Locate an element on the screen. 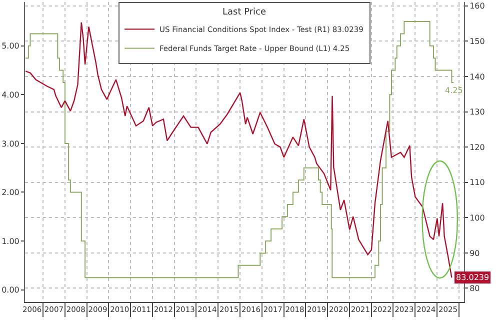  legend-title: Last Price is located at coordinates (244, 13).